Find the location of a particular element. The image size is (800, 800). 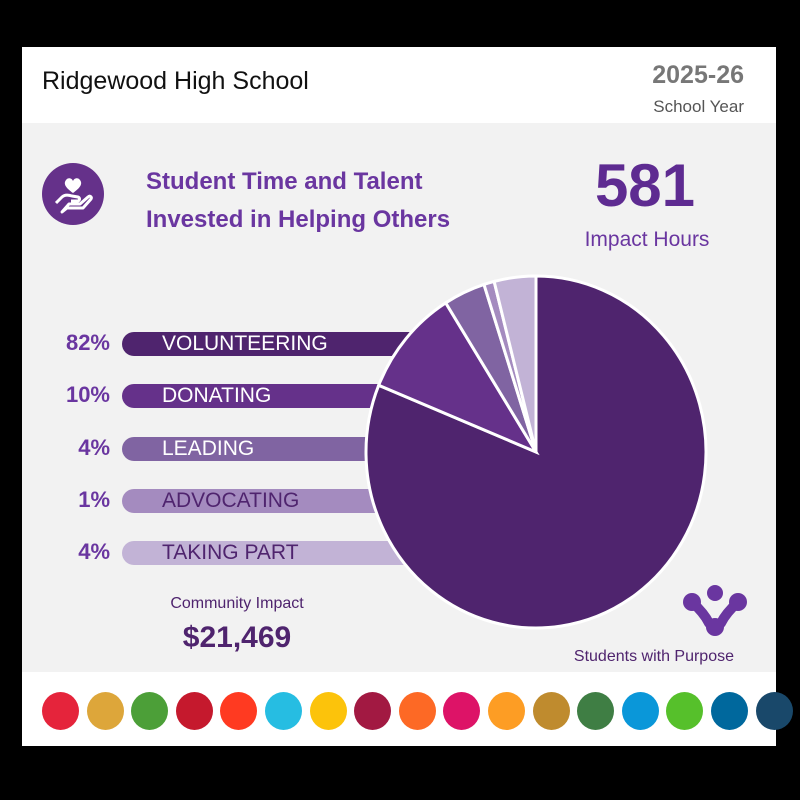

impact-hours-value: 581 is located at coordinates (645, 185).